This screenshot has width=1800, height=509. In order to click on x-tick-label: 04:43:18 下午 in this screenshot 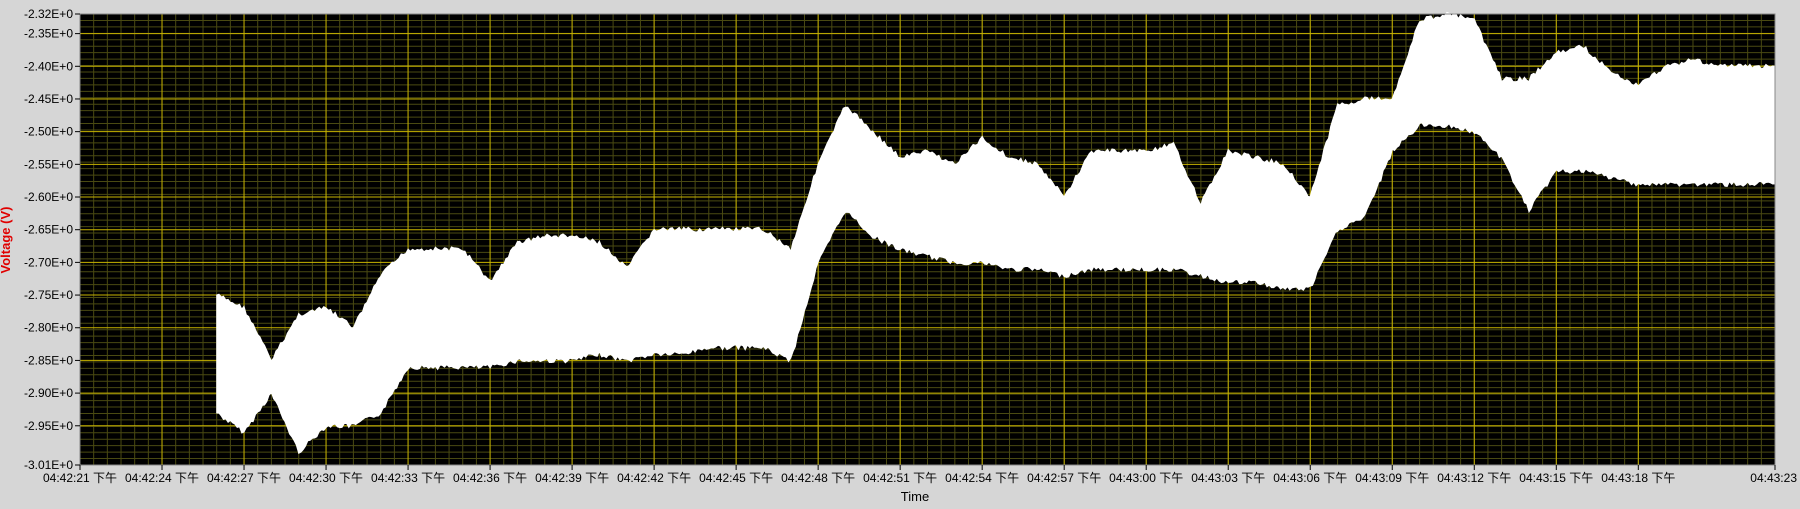, I will do `click(1638, 478)`.